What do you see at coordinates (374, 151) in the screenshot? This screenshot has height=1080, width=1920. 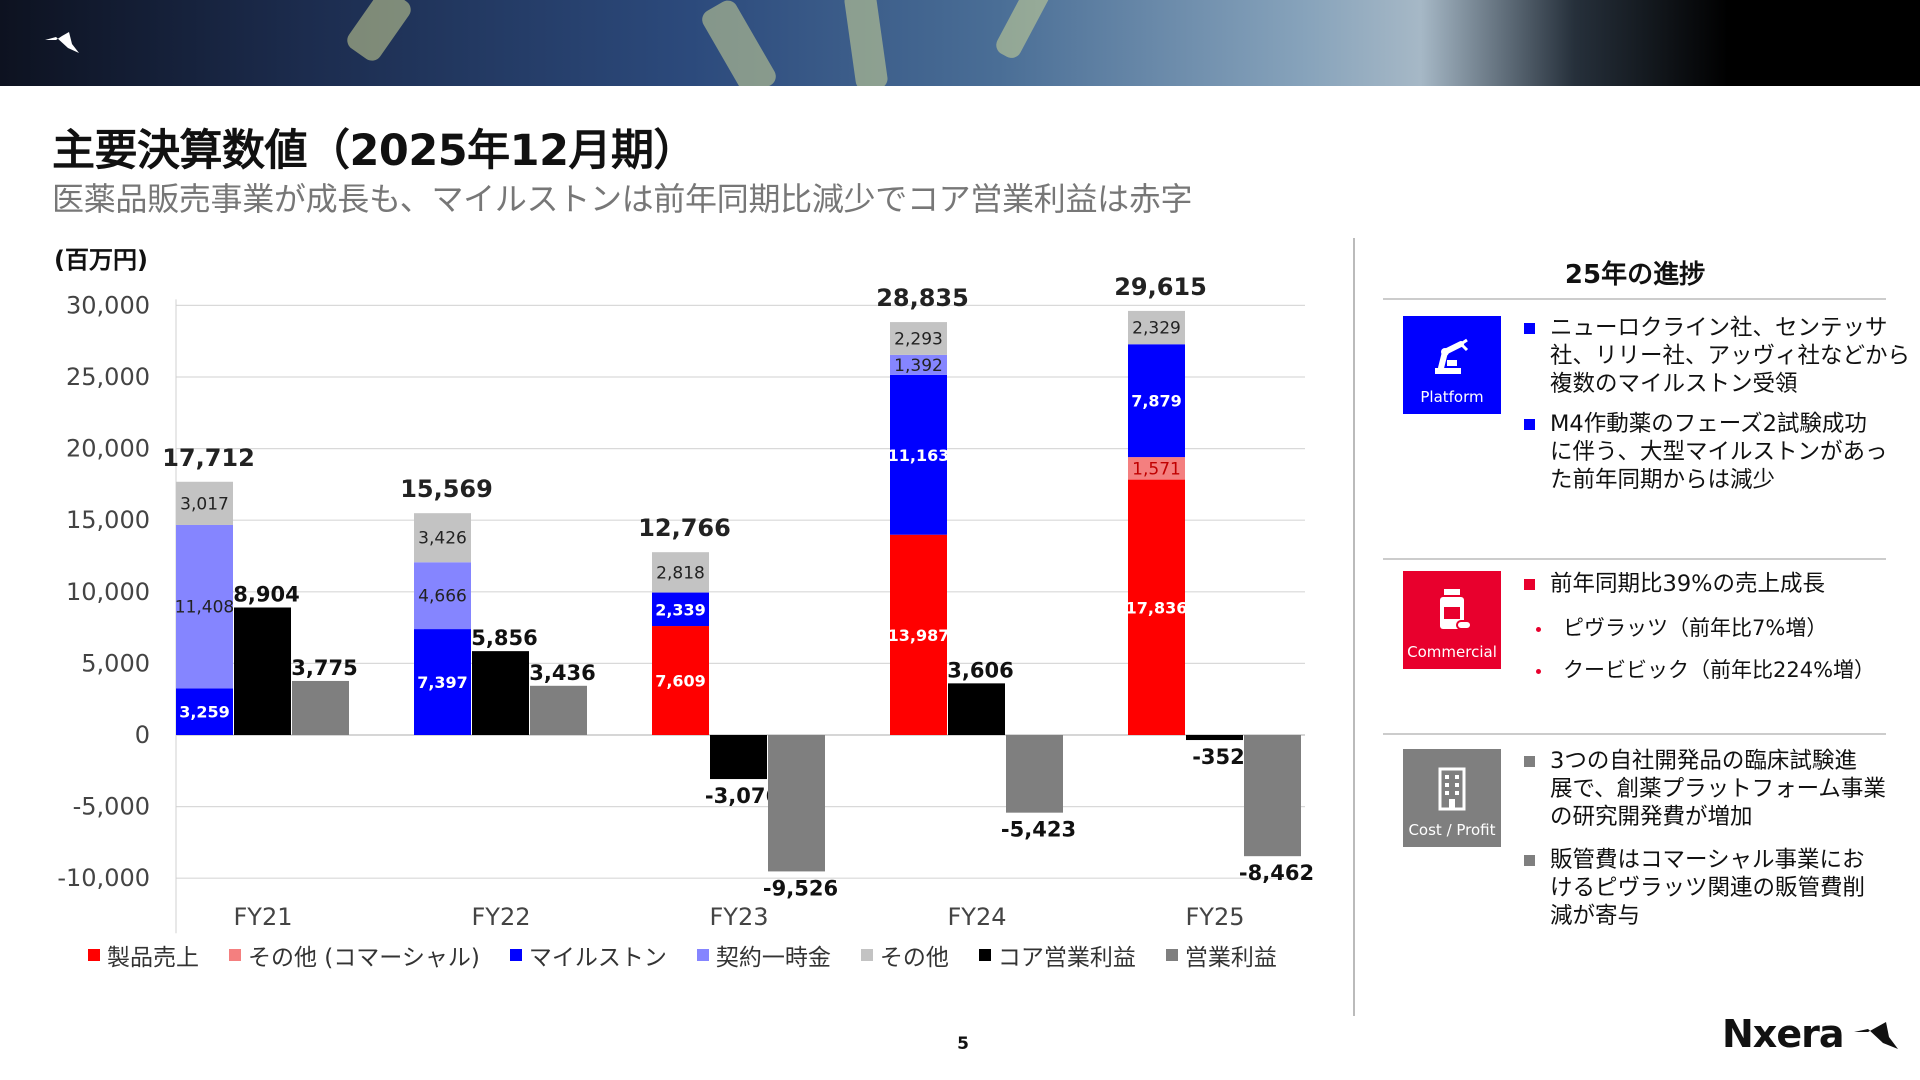 I see `page-title: 主要決算数値（2025年12月期）` at bounding box center [374, 151].